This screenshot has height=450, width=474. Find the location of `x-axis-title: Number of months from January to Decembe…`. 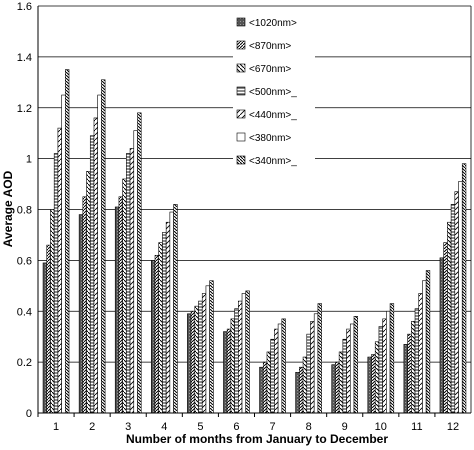

x-axis-title: Number of months from January to Decembe… is located at coordinates (257, 439).